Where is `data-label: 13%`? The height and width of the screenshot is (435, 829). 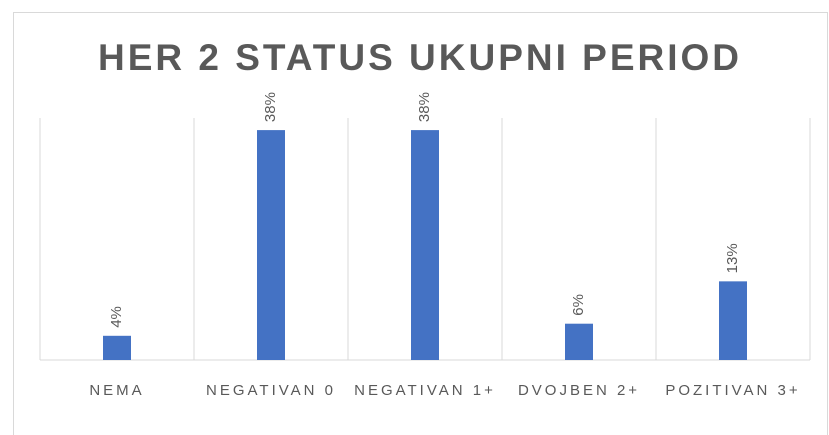 data-label: 13% is located at coordinates (732, 258).